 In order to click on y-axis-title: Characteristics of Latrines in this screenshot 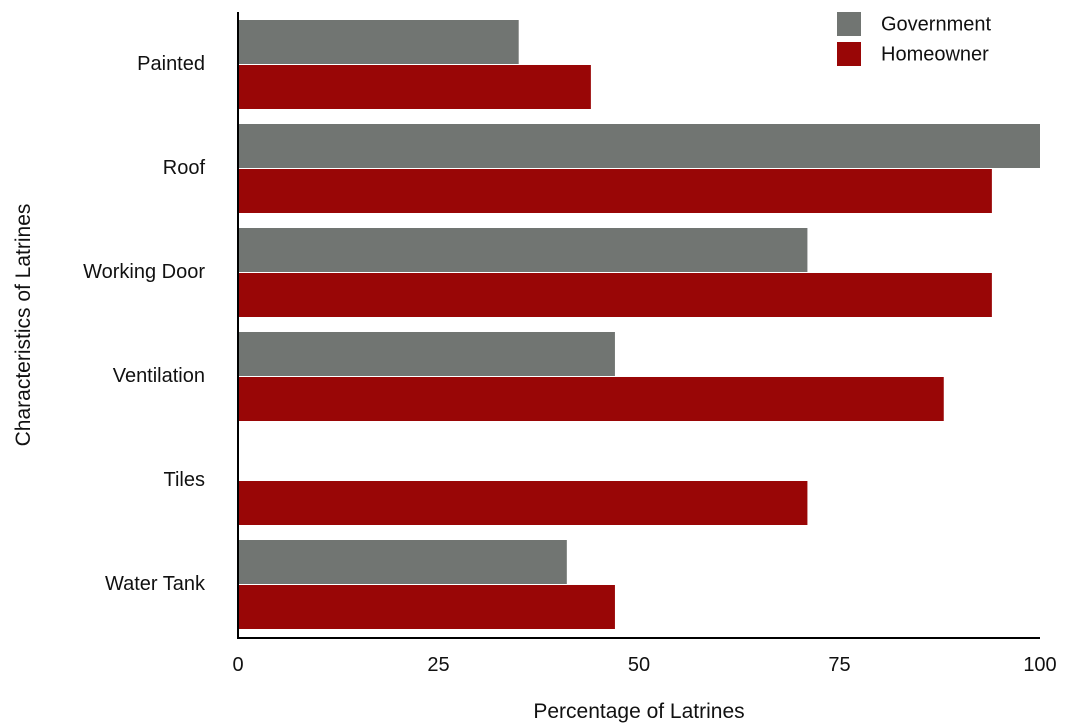, I will do `click(23, 325)`.